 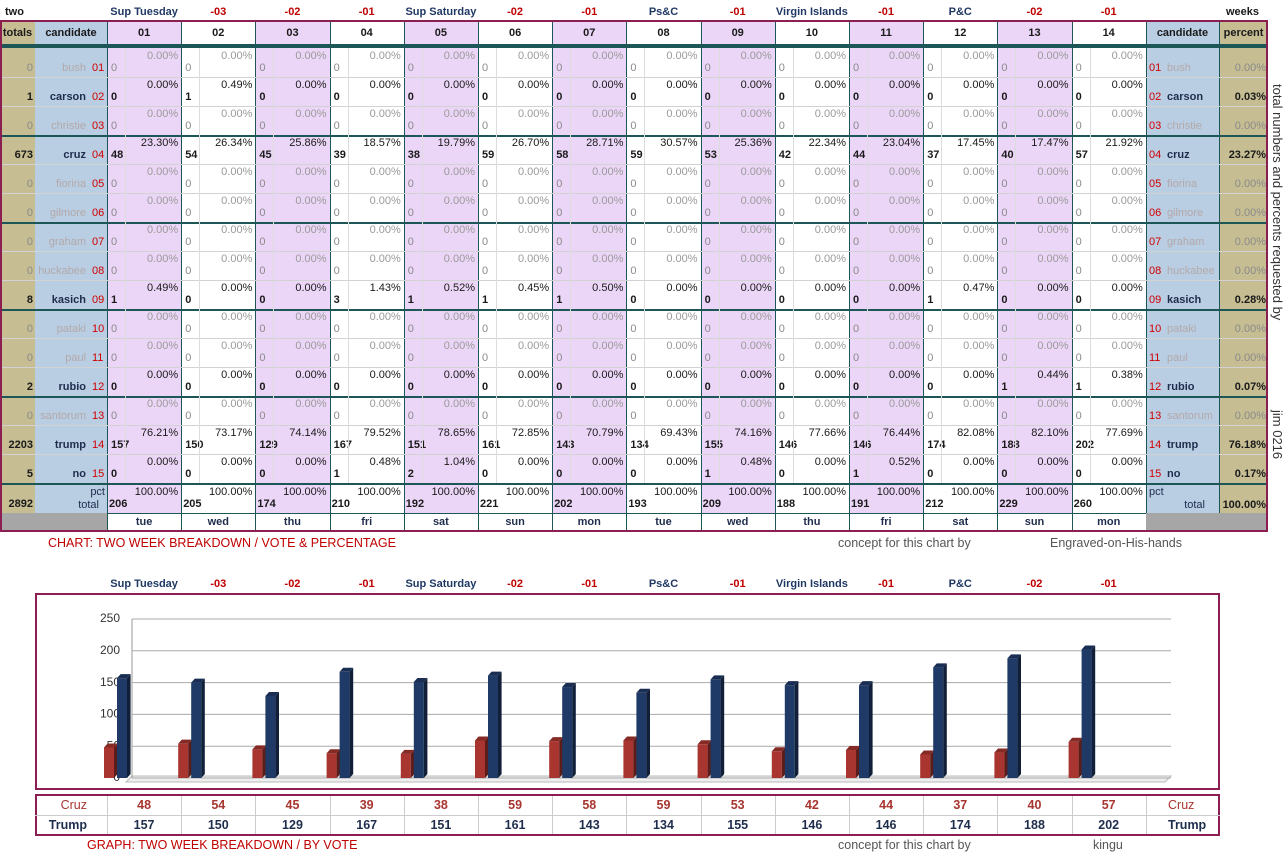 What do you see at coordinates (459, 462) in the screenshot?
I see `day-percent: 1.04%` at bounding box center [459, 462].